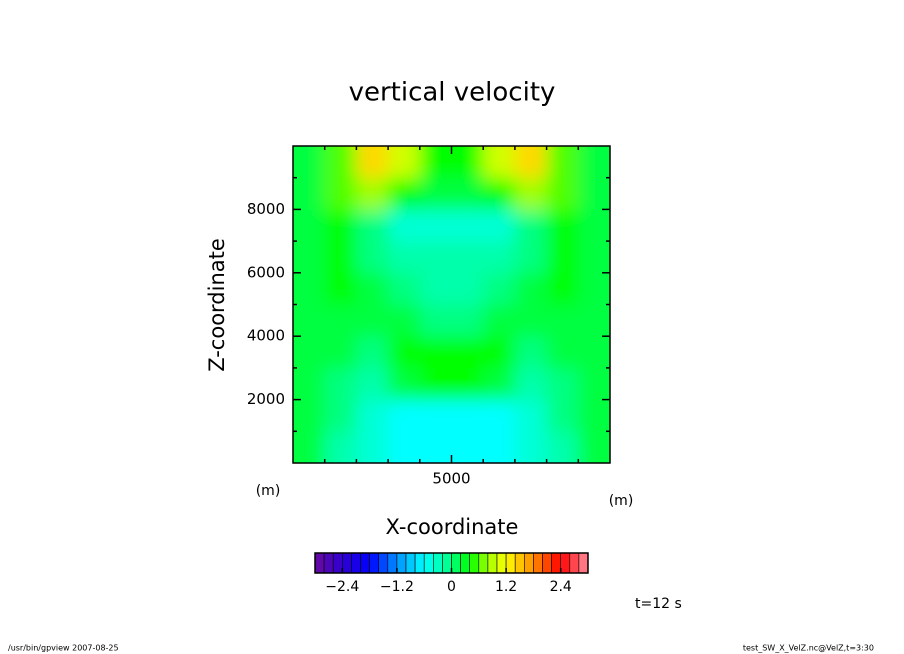 Image resolution: width=904 pixels, height=654 pixels. Describe the element at coordinates (63, 648) in the screenshot. I see `footer-left: /usr/bin/gpview 2007-08-25` at that location.